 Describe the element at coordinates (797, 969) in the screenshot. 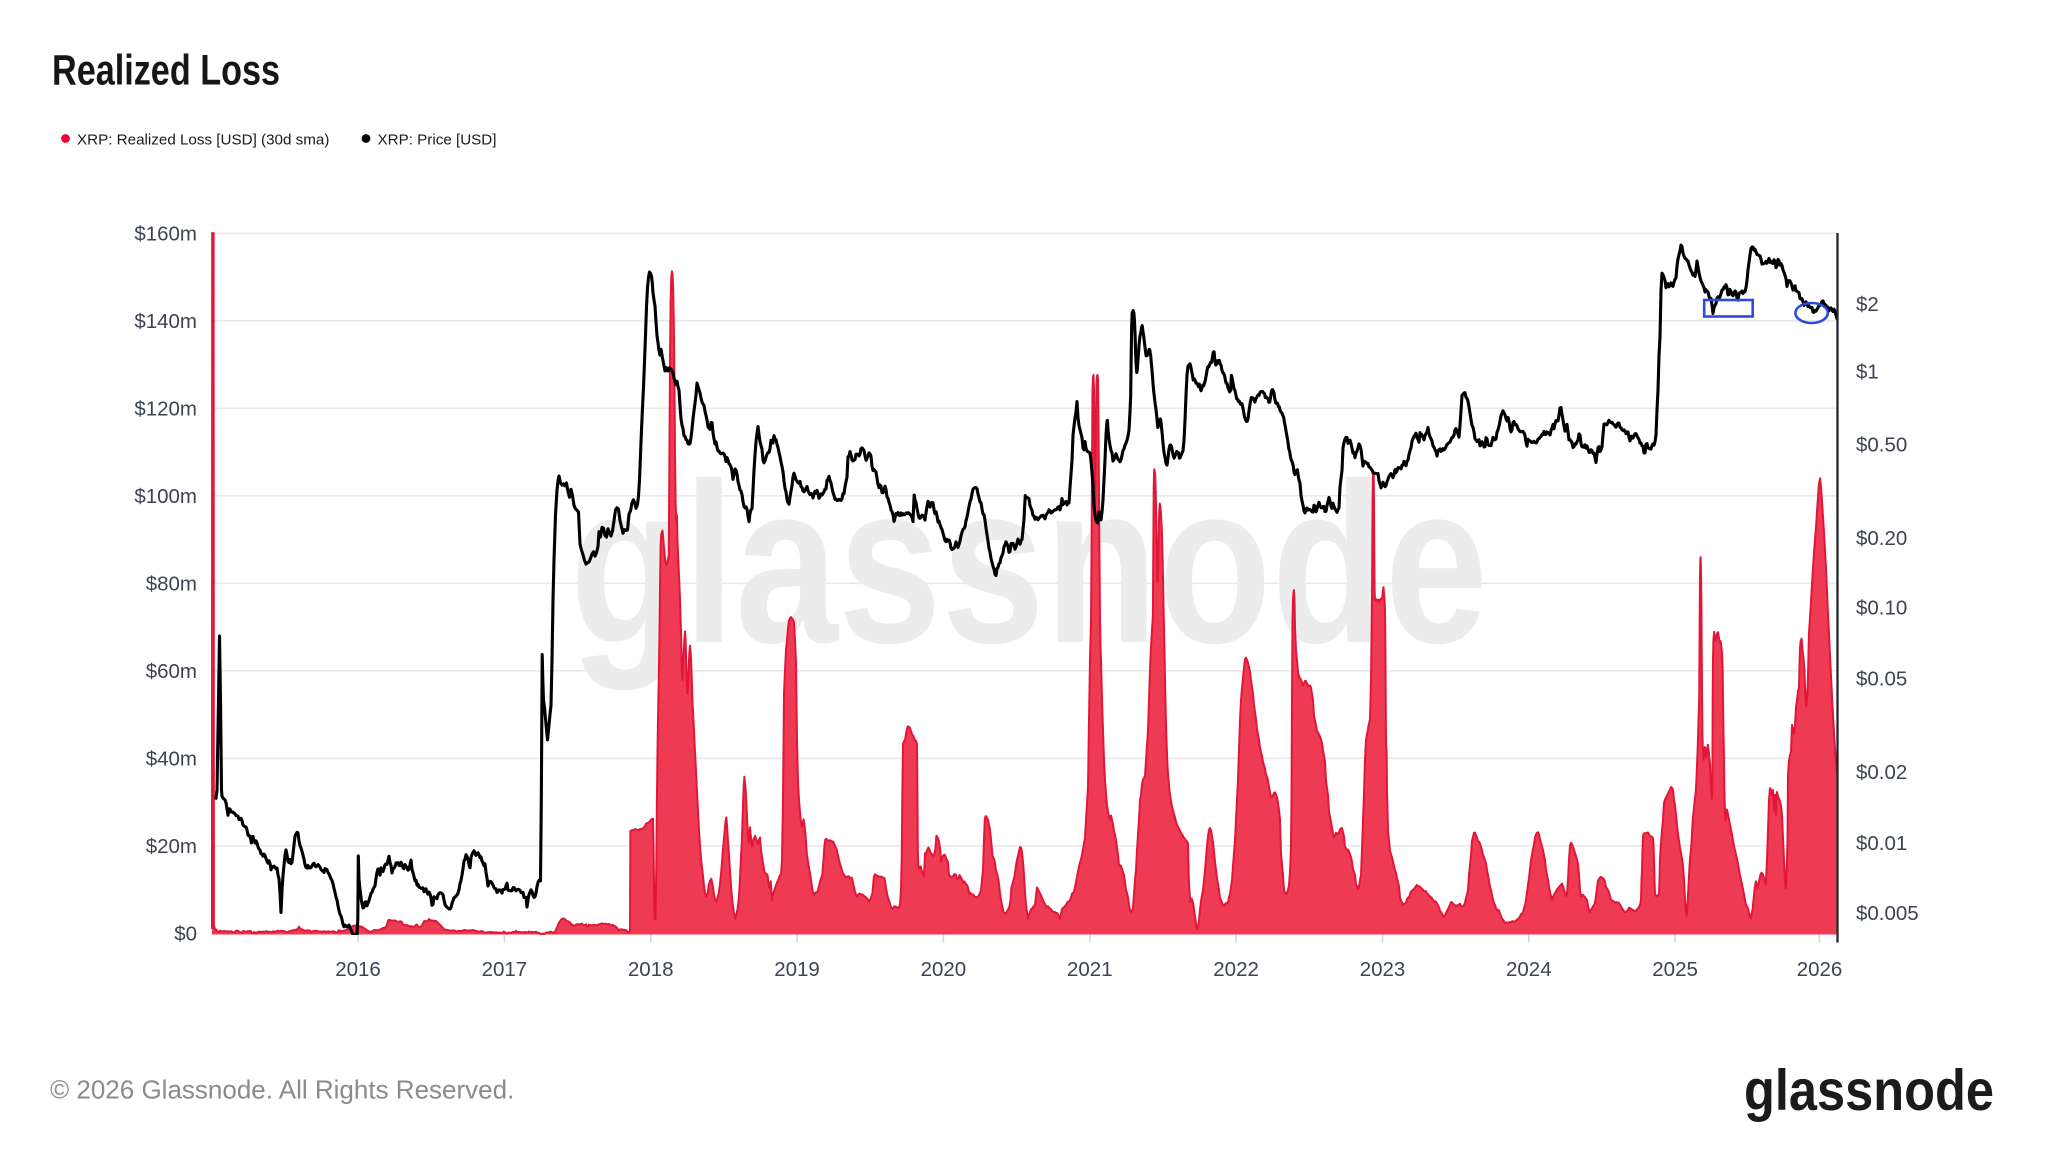

I see `svg-text: 2019` at that location.